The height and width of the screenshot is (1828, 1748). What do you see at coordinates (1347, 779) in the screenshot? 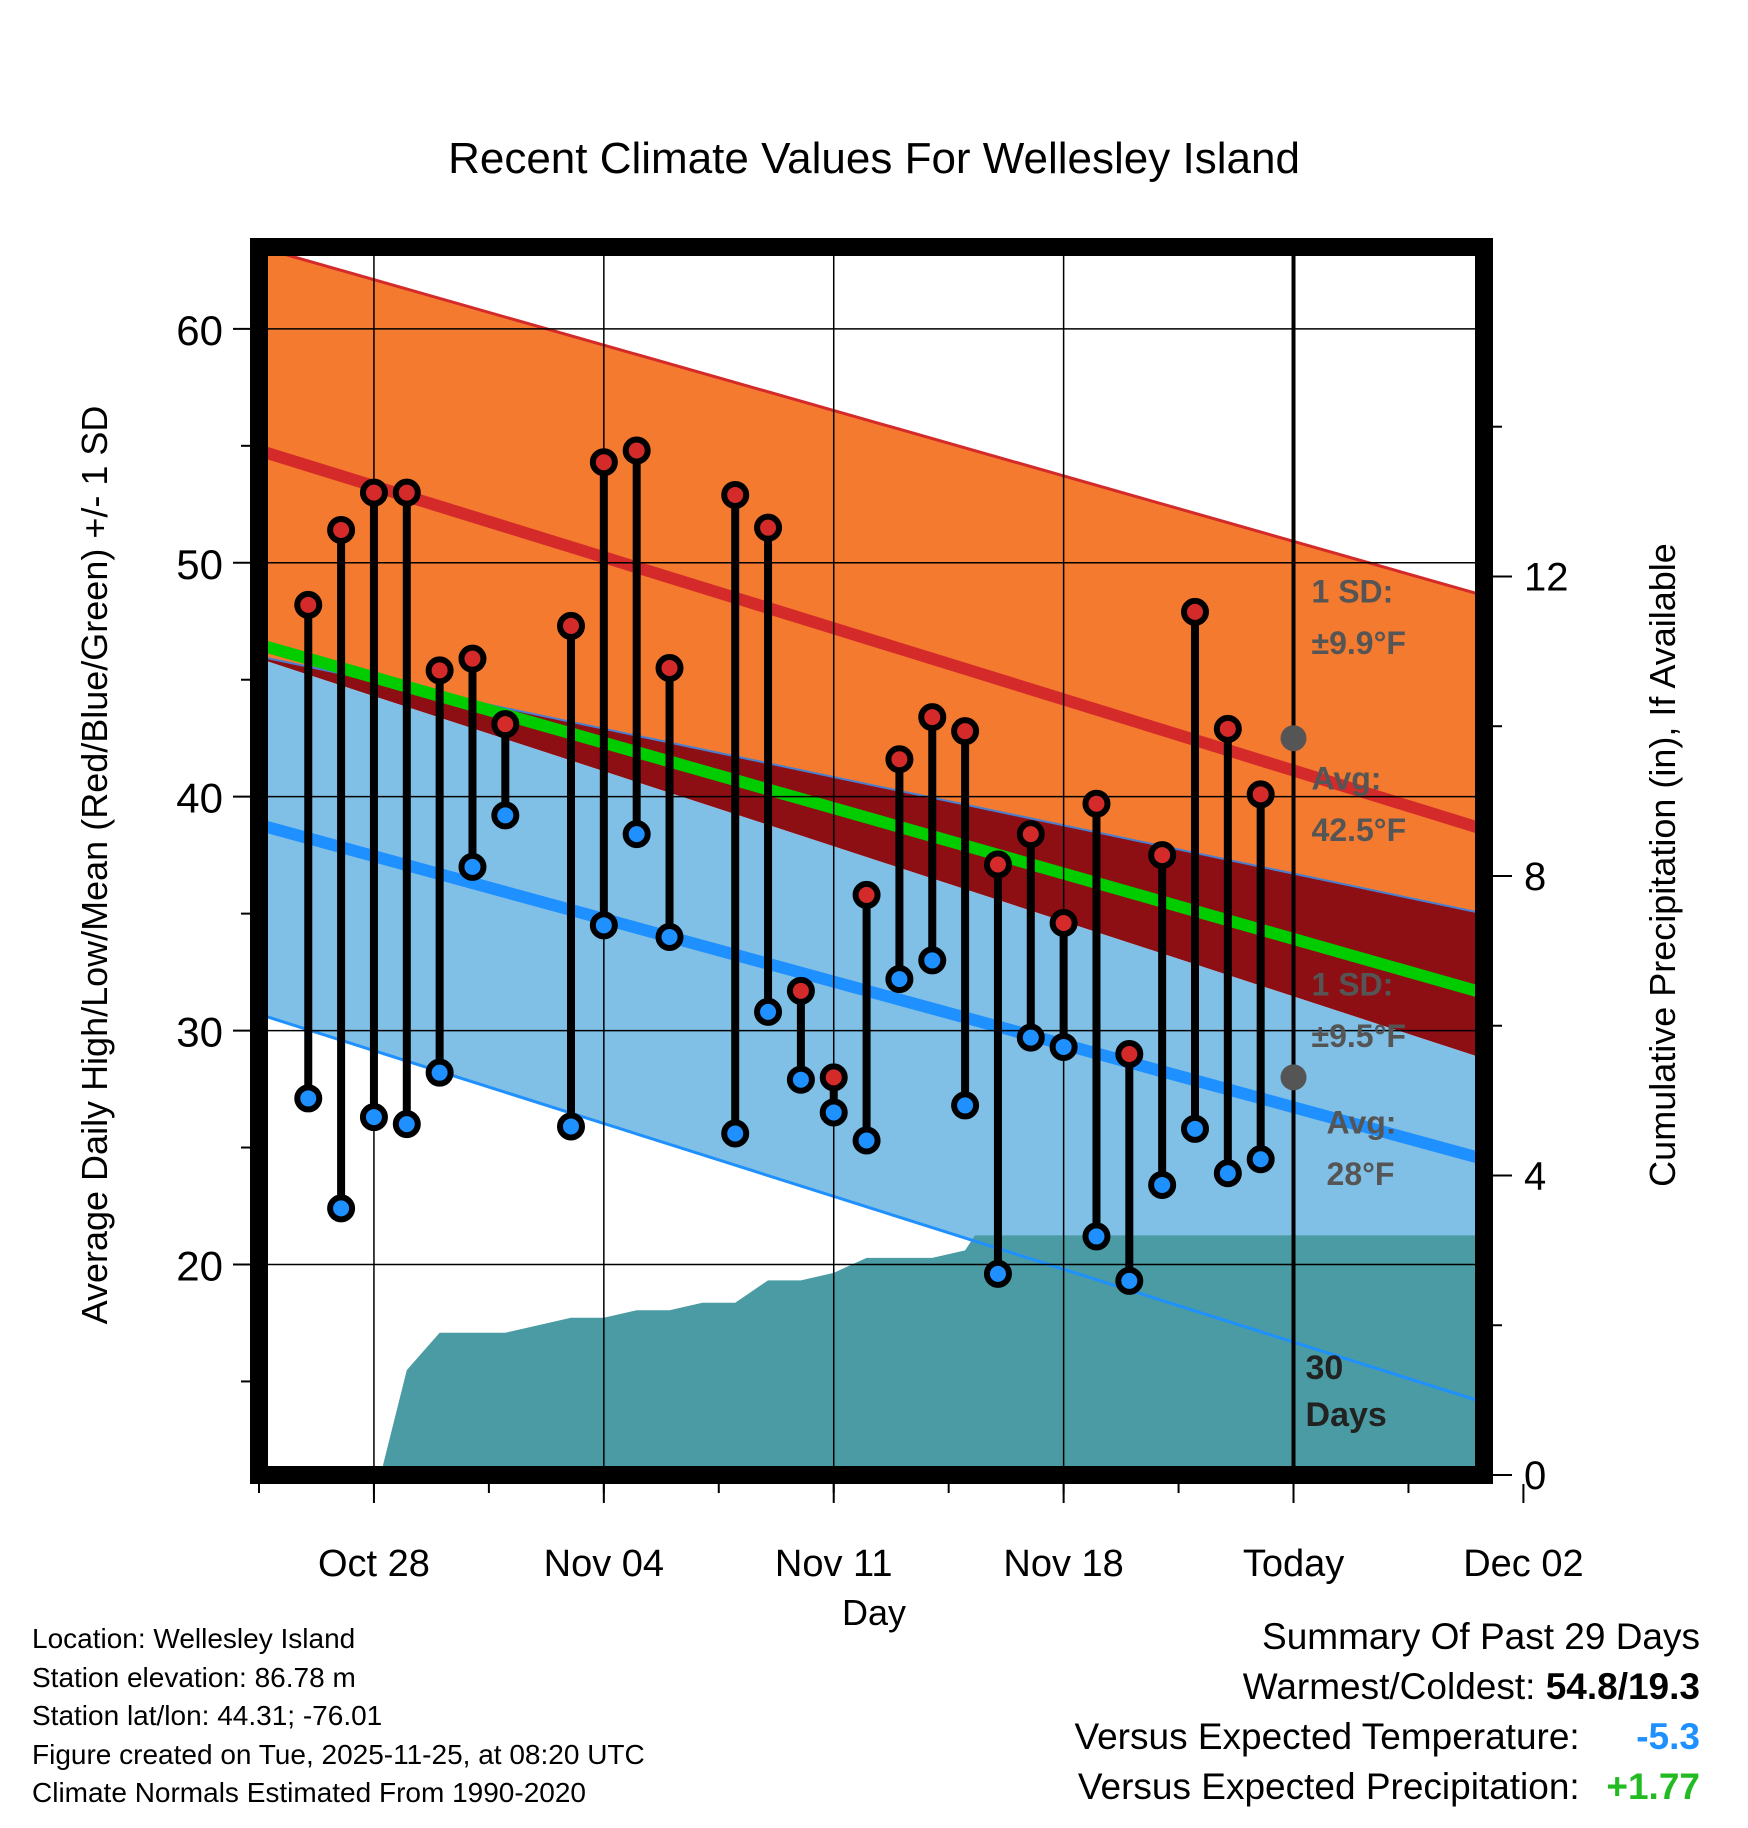
I see `high-avg-label: Avg:` at bounding box center [1347, 779].